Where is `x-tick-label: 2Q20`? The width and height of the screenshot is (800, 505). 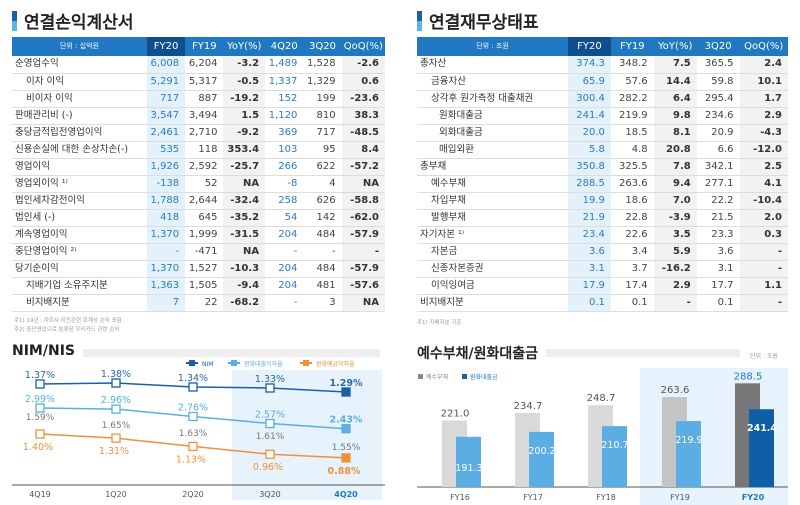
x-tick-label: 2Q20 is located at coordinates (193, 494).